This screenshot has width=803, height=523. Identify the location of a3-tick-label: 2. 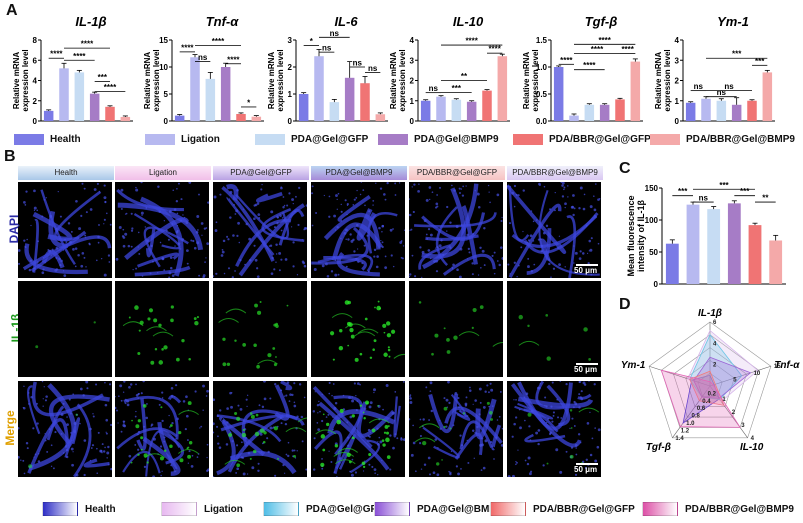
(290, 67).